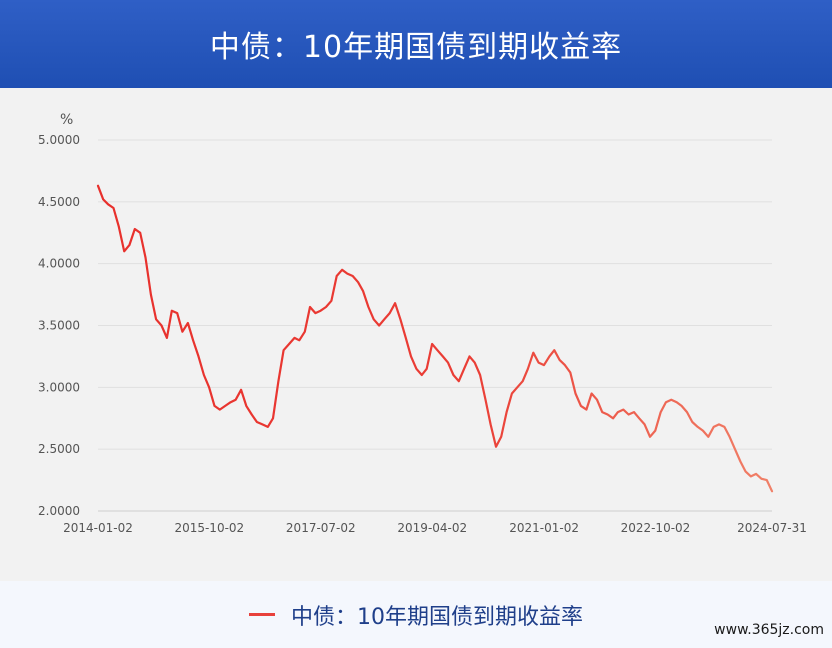 The height and width of the screenshot is (648, 832). What do you see at coordinates (769, 630) in the screenshot?
I see `watermark: www.365jz.com` at bounding box center [769, 630].